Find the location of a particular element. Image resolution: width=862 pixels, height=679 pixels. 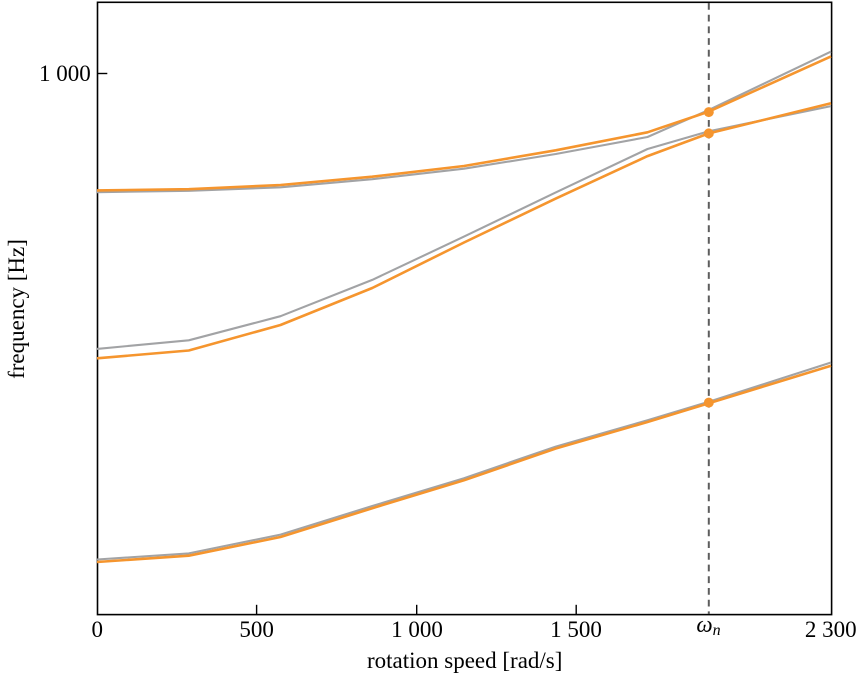

svg-text: 0 is located at coordinates (97, 629).